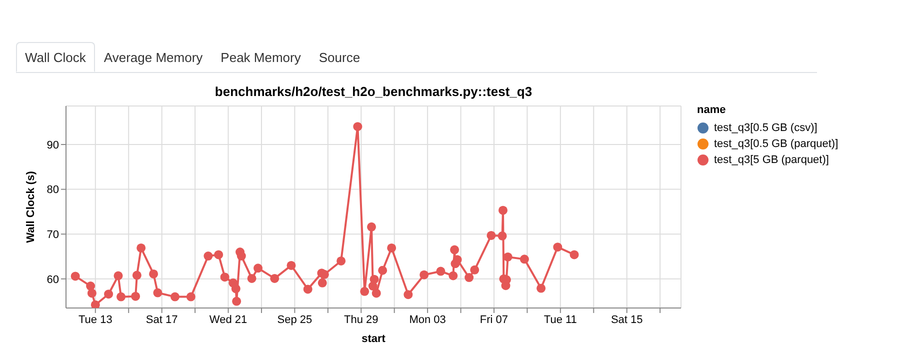  I want to click on x-tick-label: Tue 13, so click(95, 320).